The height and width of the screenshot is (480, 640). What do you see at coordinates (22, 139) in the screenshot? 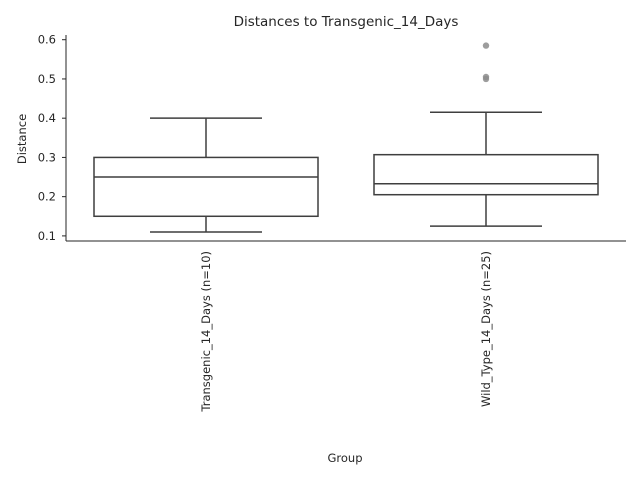
I see `y-axis-label: Distance` at bounding box center [22, 139].